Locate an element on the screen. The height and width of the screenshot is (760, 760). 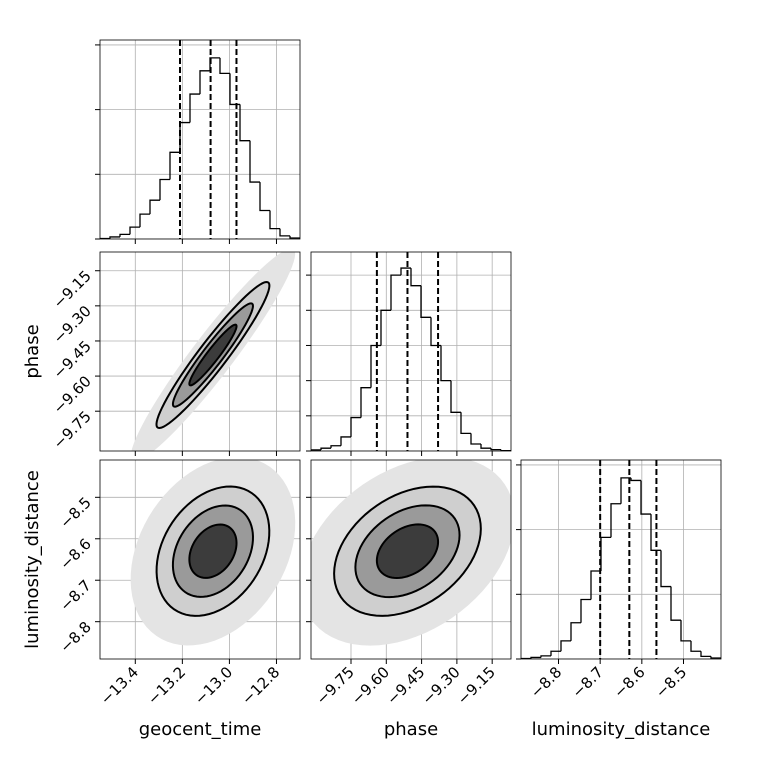
y-tick-label: −8.8 is located at coordinates (75, 637).